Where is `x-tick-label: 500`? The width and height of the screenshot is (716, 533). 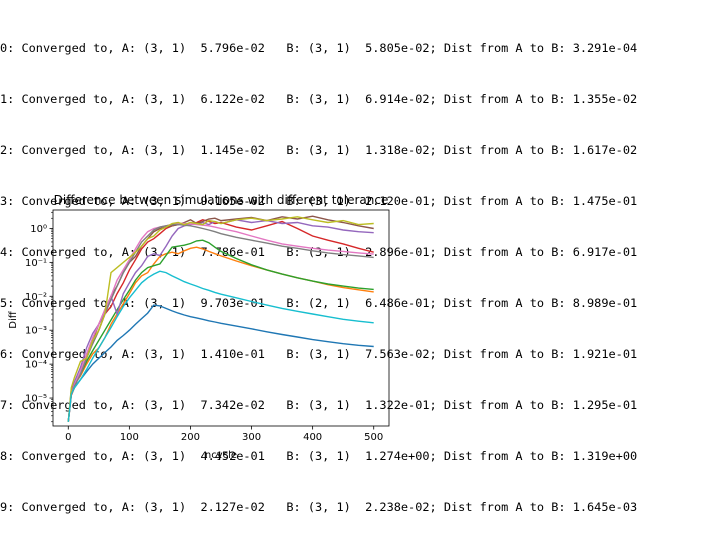 x-tick-label: 500 is located at coordinates (373, 437).